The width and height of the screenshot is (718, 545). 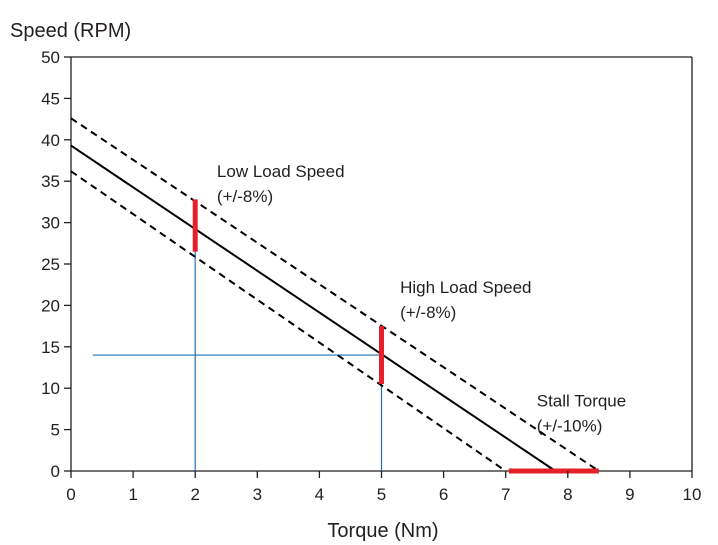 What do you see at coordinates (505, 494) in the screenshot?
I see `x-tick-label: 7` at bounding box center [505, 494].